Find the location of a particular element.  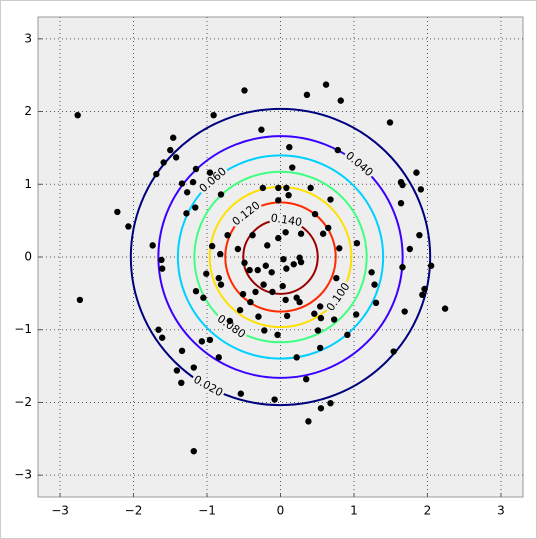

x-tick-label: 0 is located at coordinates (281, 511).